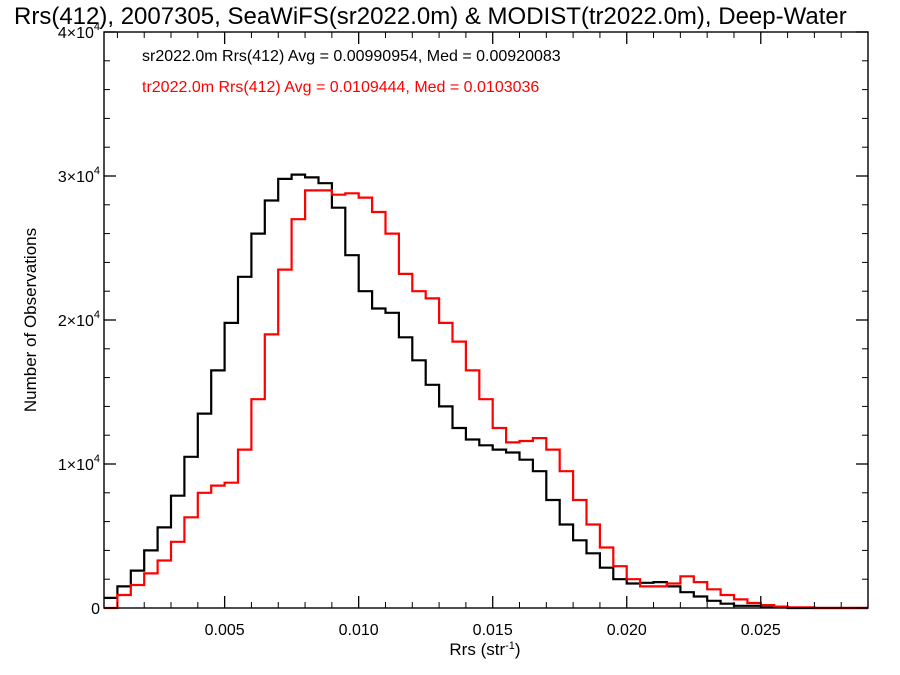 Image resolution: width=900 pixels, height=675 pixels. I want to click on y-axis-title: Number of Observations, so click(30, 320).